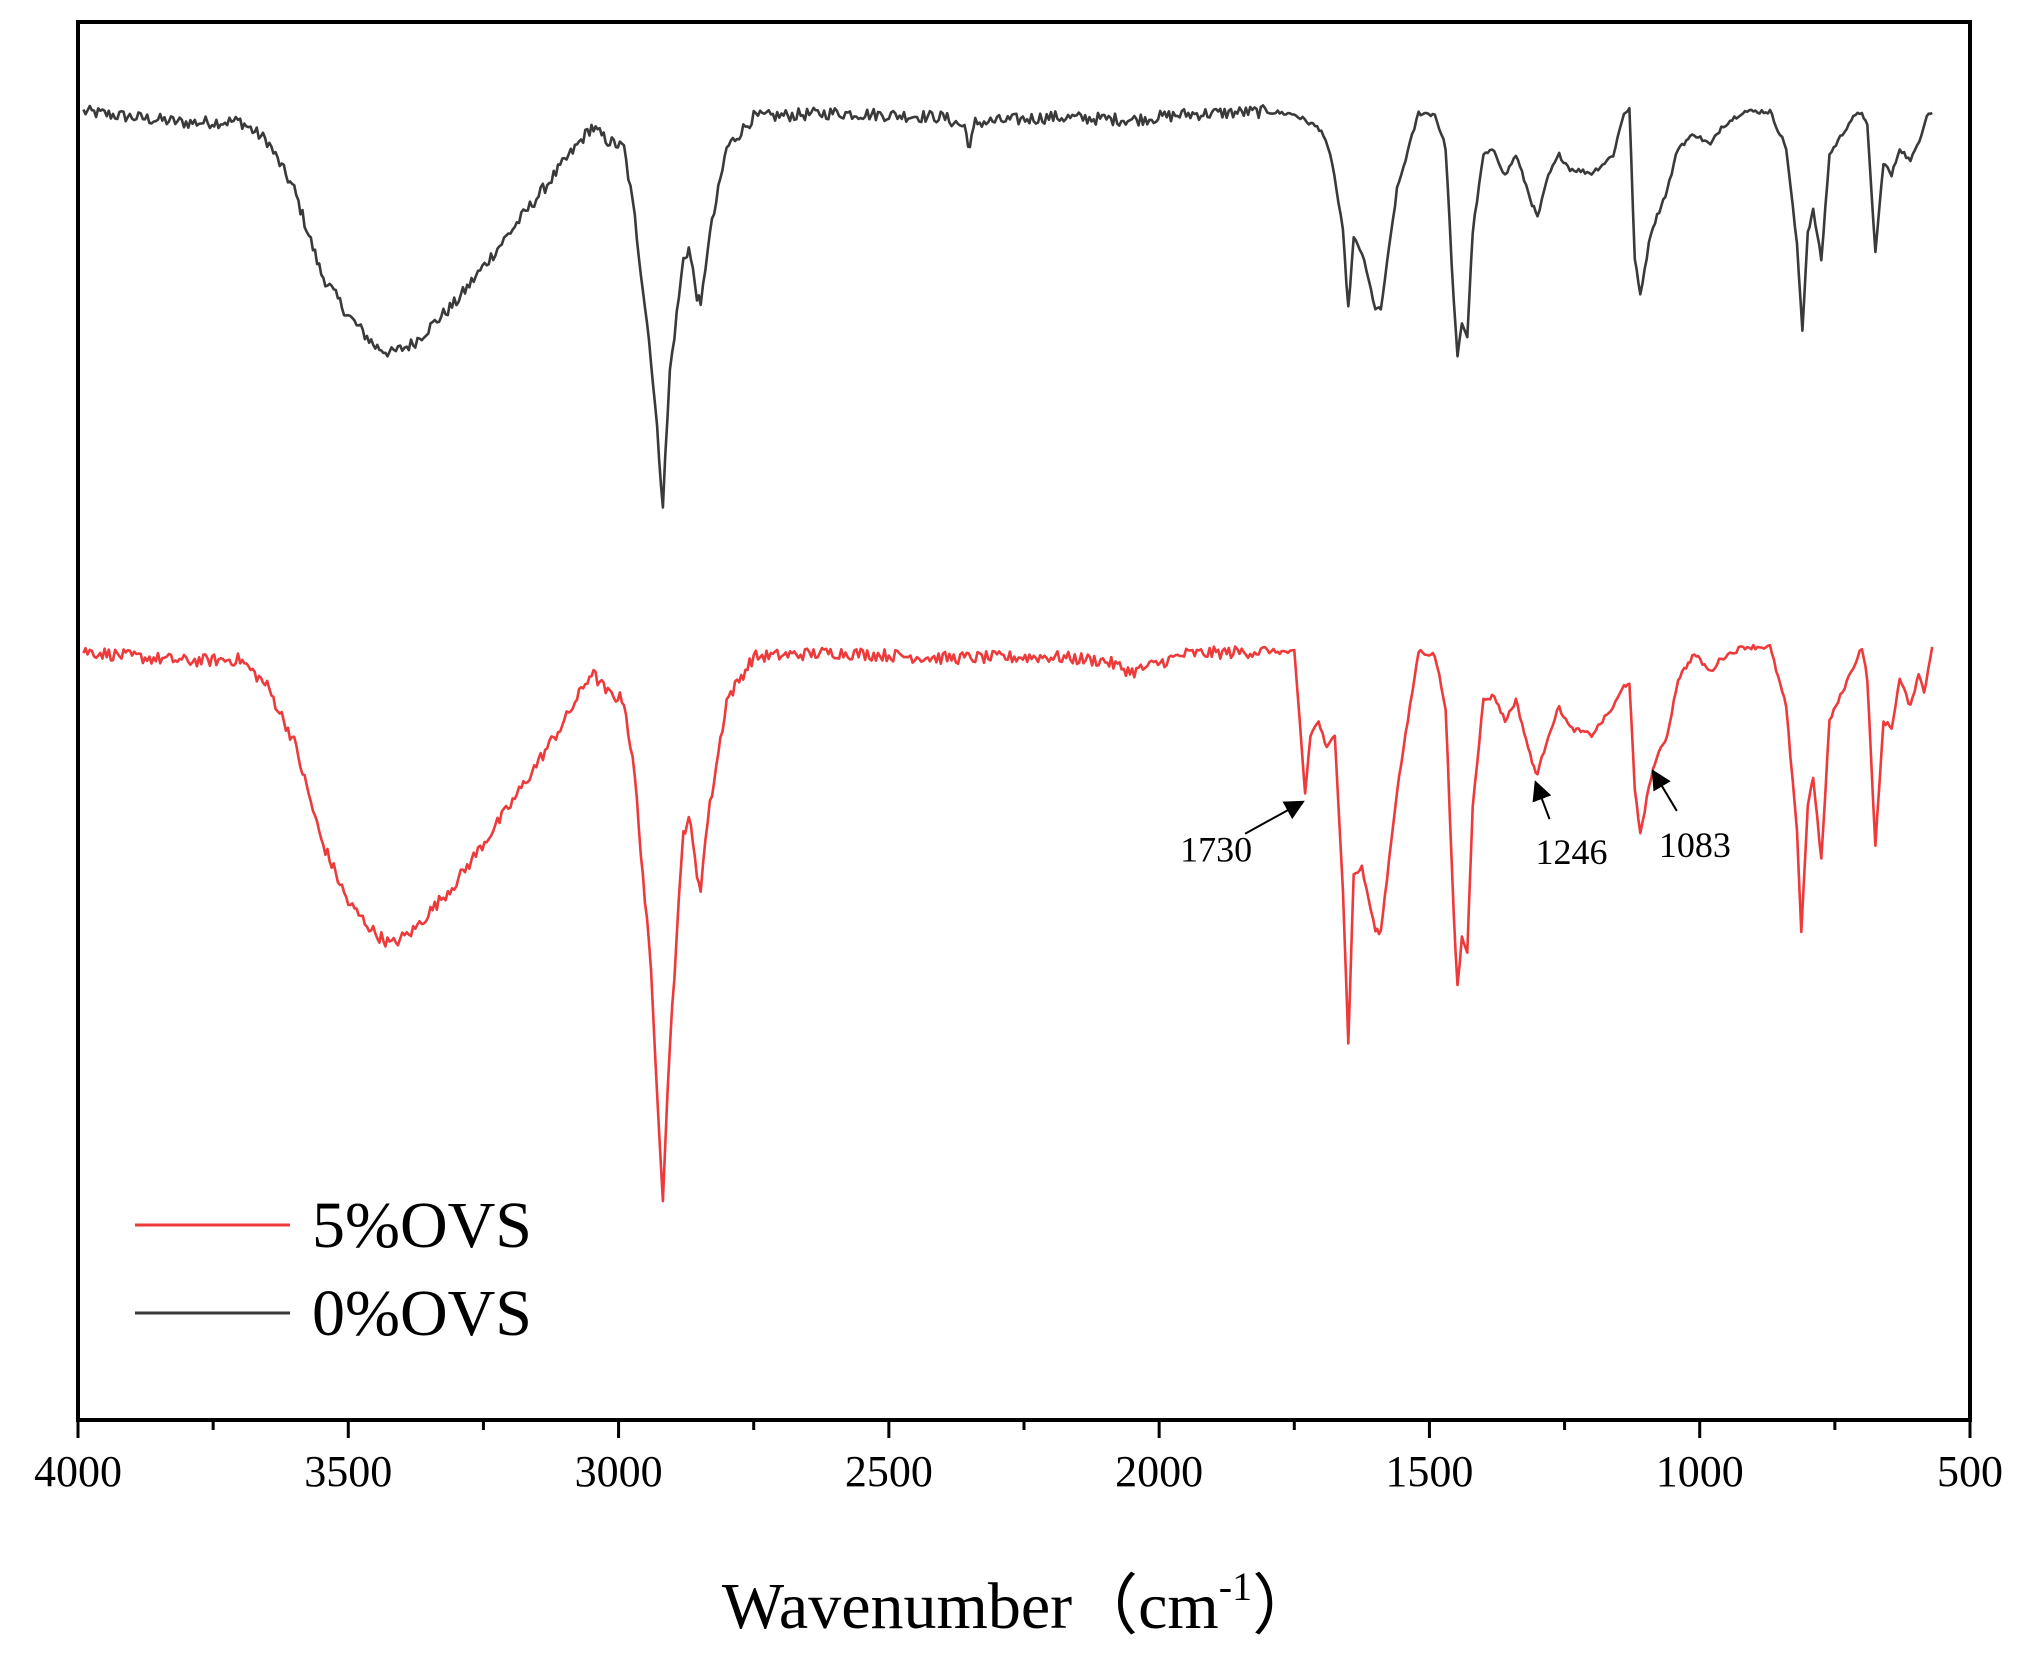 The width and height of the screenshot is (2027, 1659). What do you see at coordinates (619, 1471) in the screenshot?
I see `x-tick-label: 3000` at bounding box center [619, 1471].